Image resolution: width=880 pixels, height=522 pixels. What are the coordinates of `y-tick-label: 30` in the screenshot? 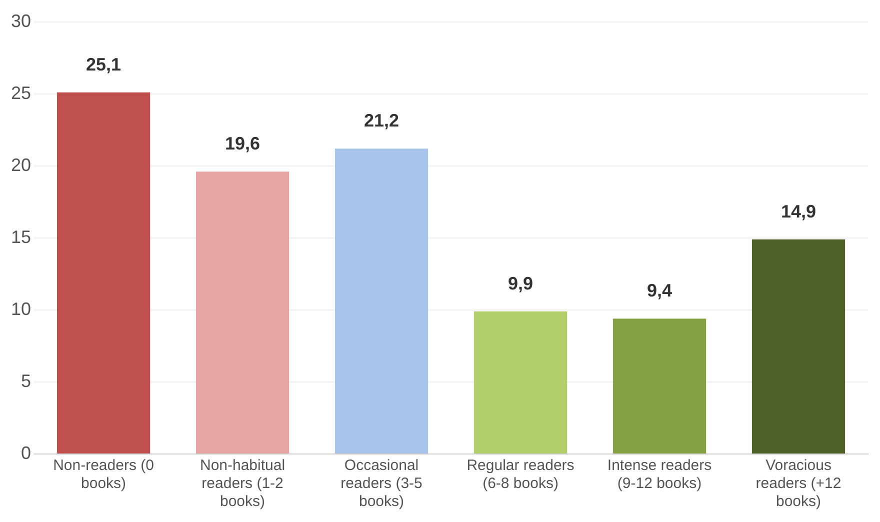 It's located at (21, 20).